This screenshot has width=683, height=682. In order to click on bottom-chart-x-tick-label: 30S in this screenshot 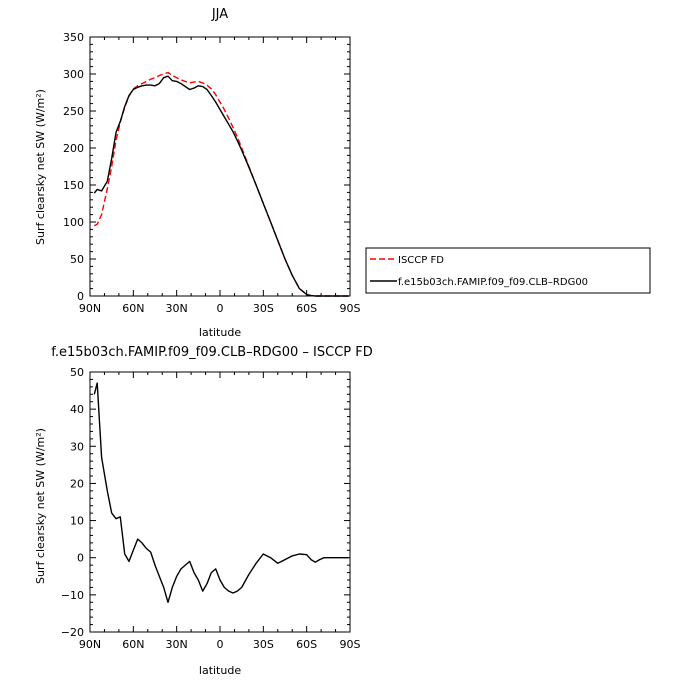, I will do `click(263, 644)`.